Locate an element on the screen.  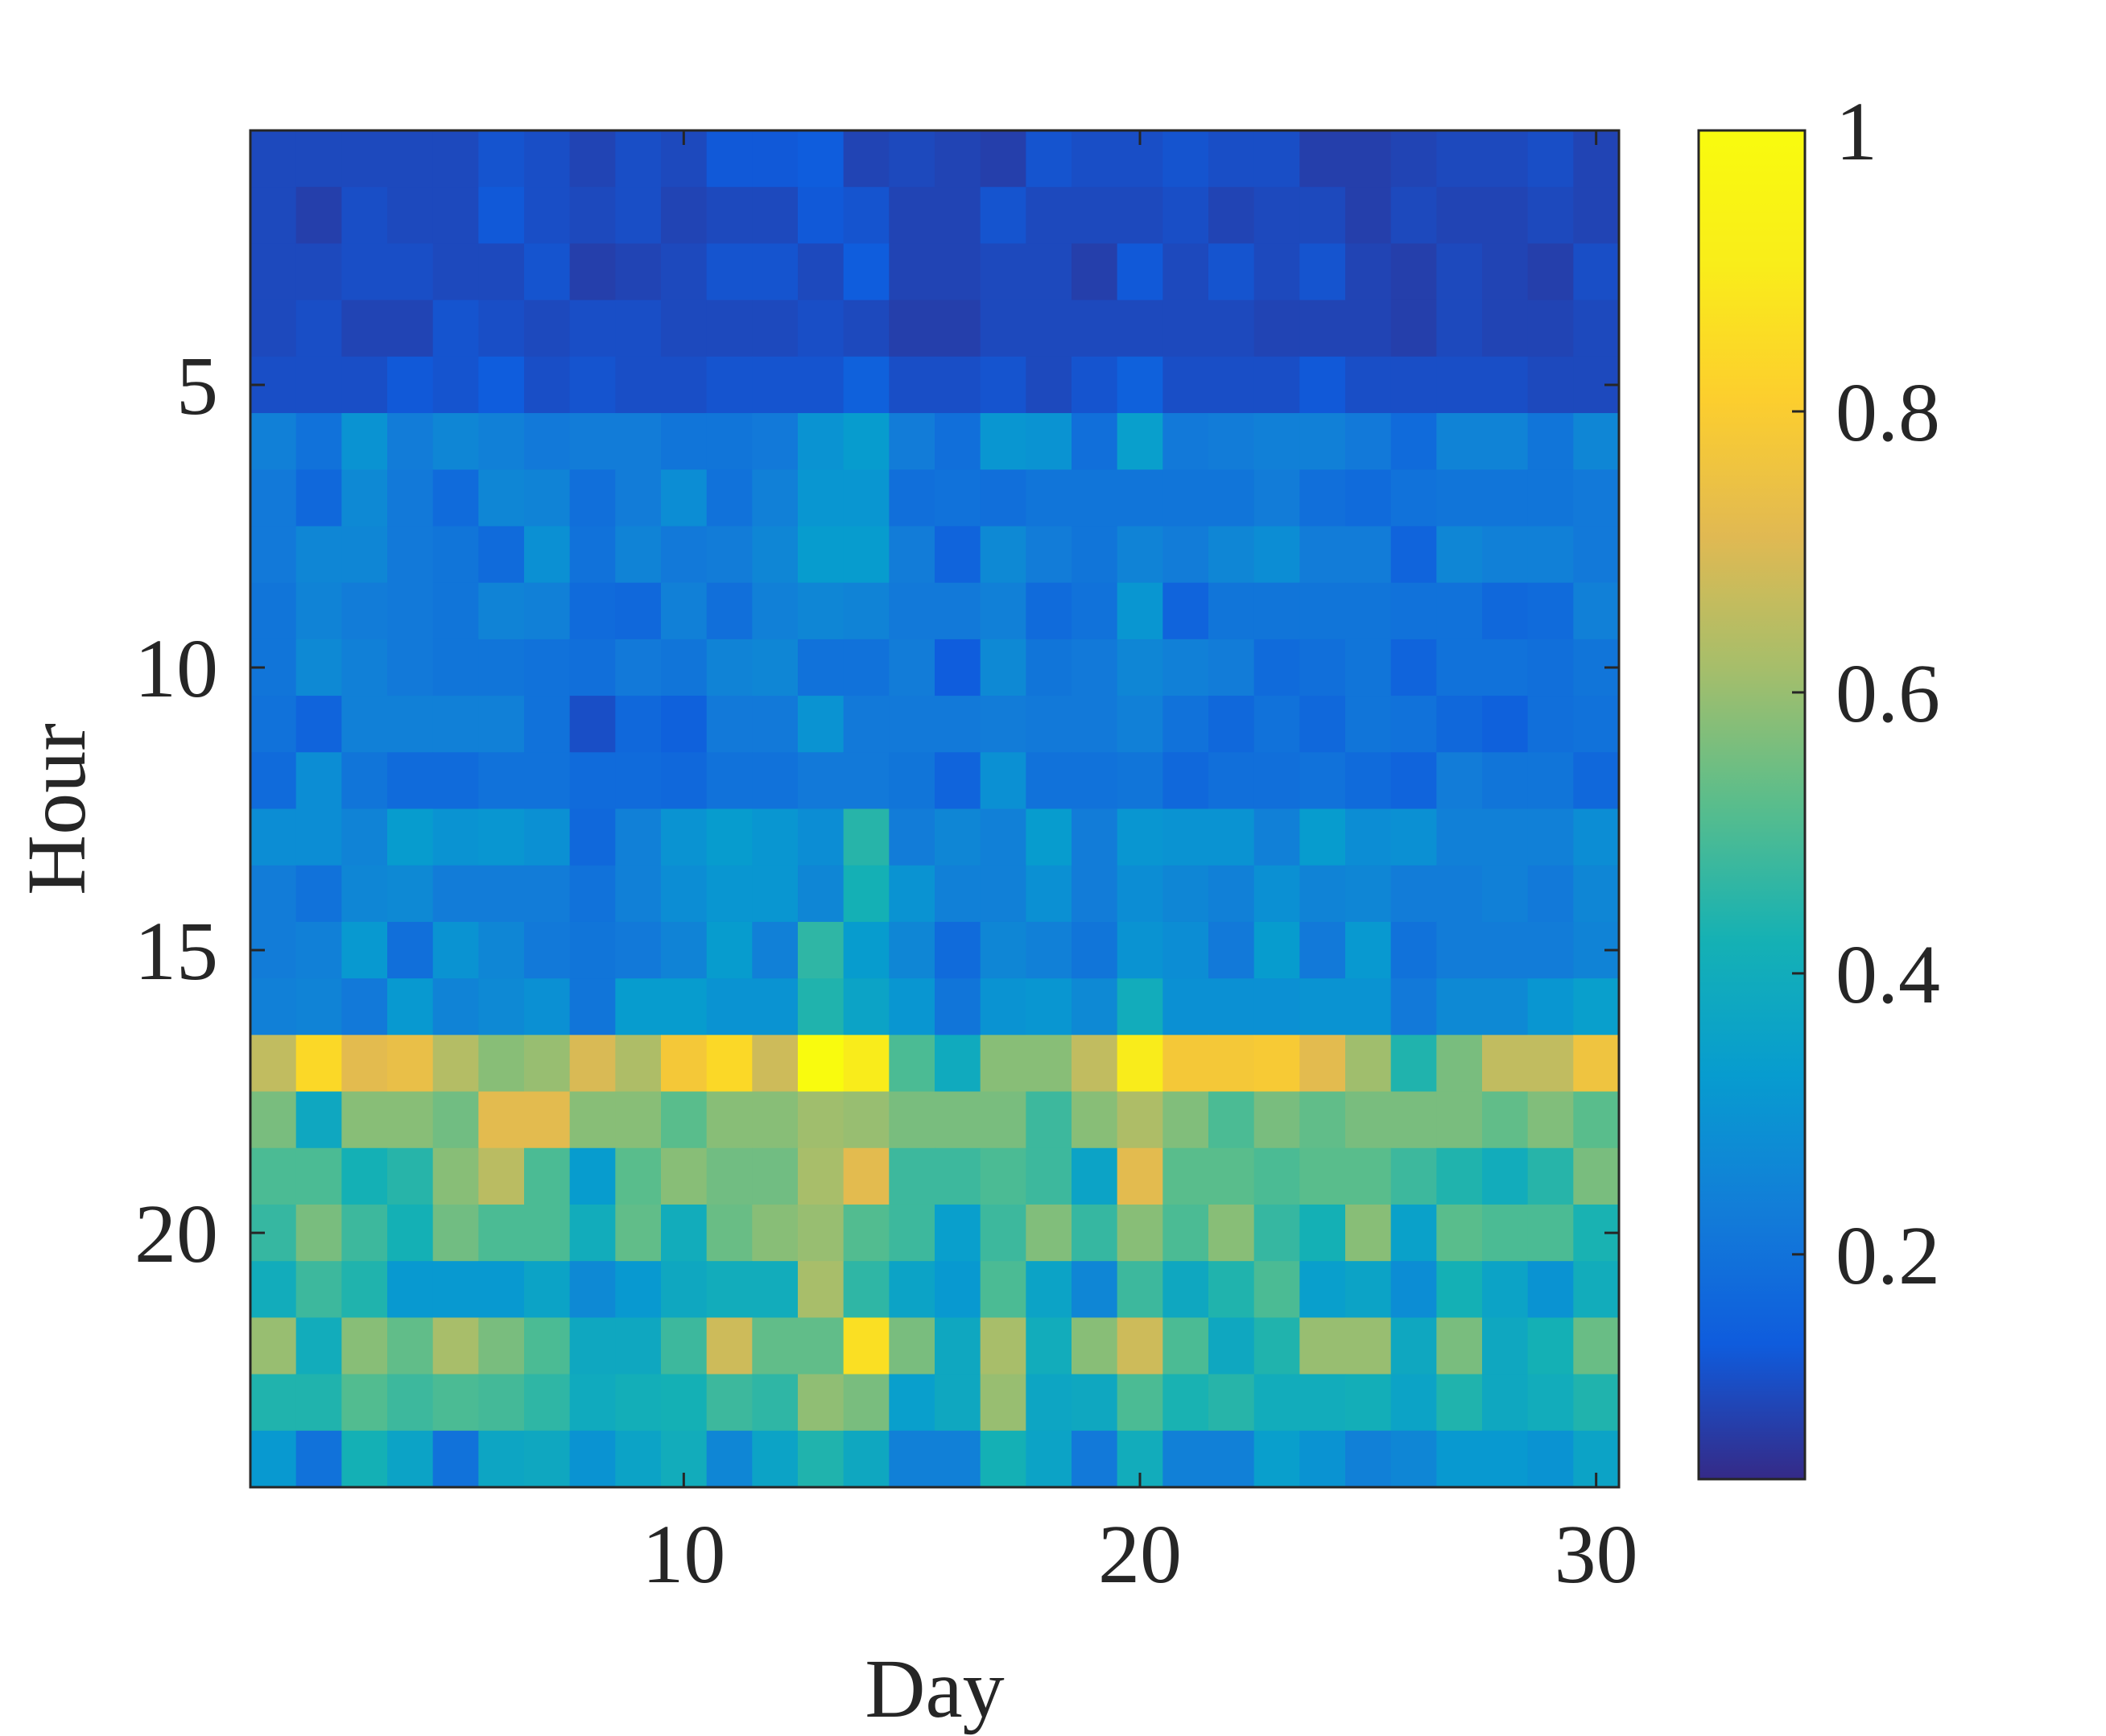
x-tick-label: 20 is located at coordinates (1140, 1554).